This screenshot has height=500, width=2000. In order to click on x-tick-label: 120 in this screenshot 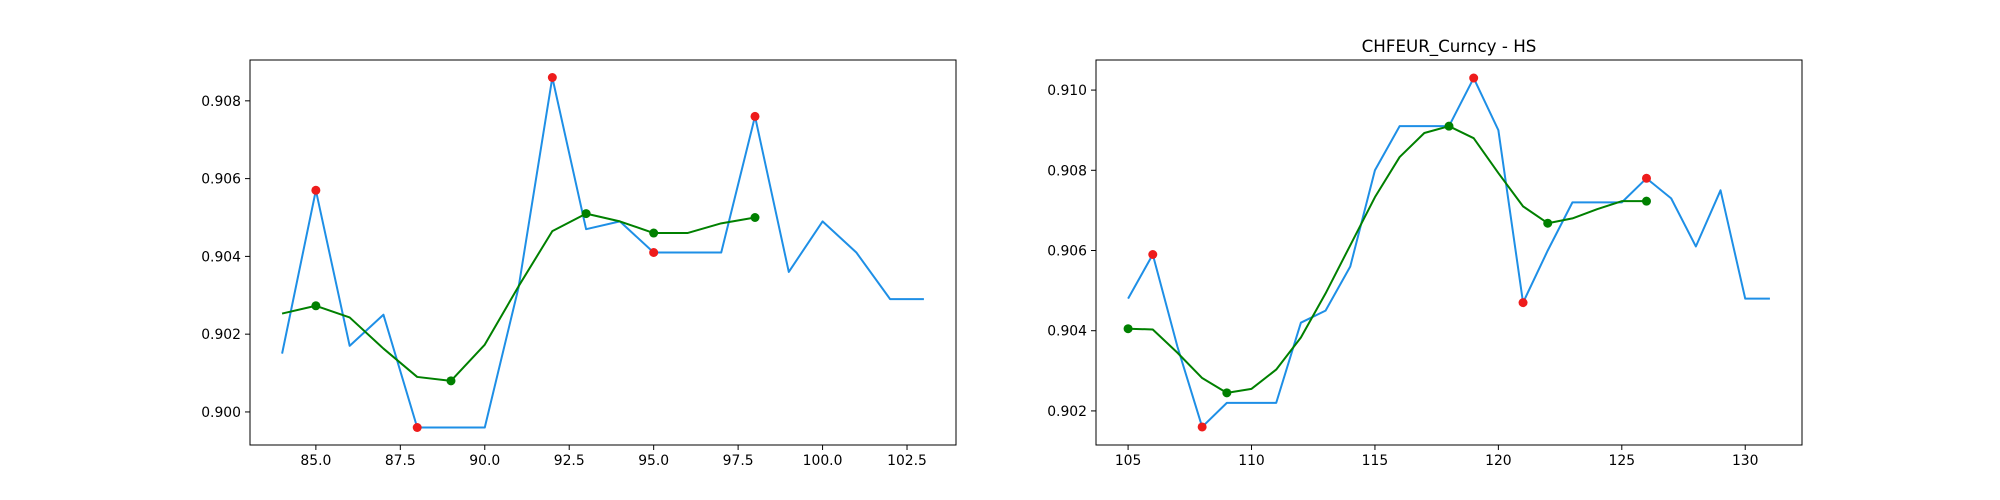, I will do `click(1498, 461)`.